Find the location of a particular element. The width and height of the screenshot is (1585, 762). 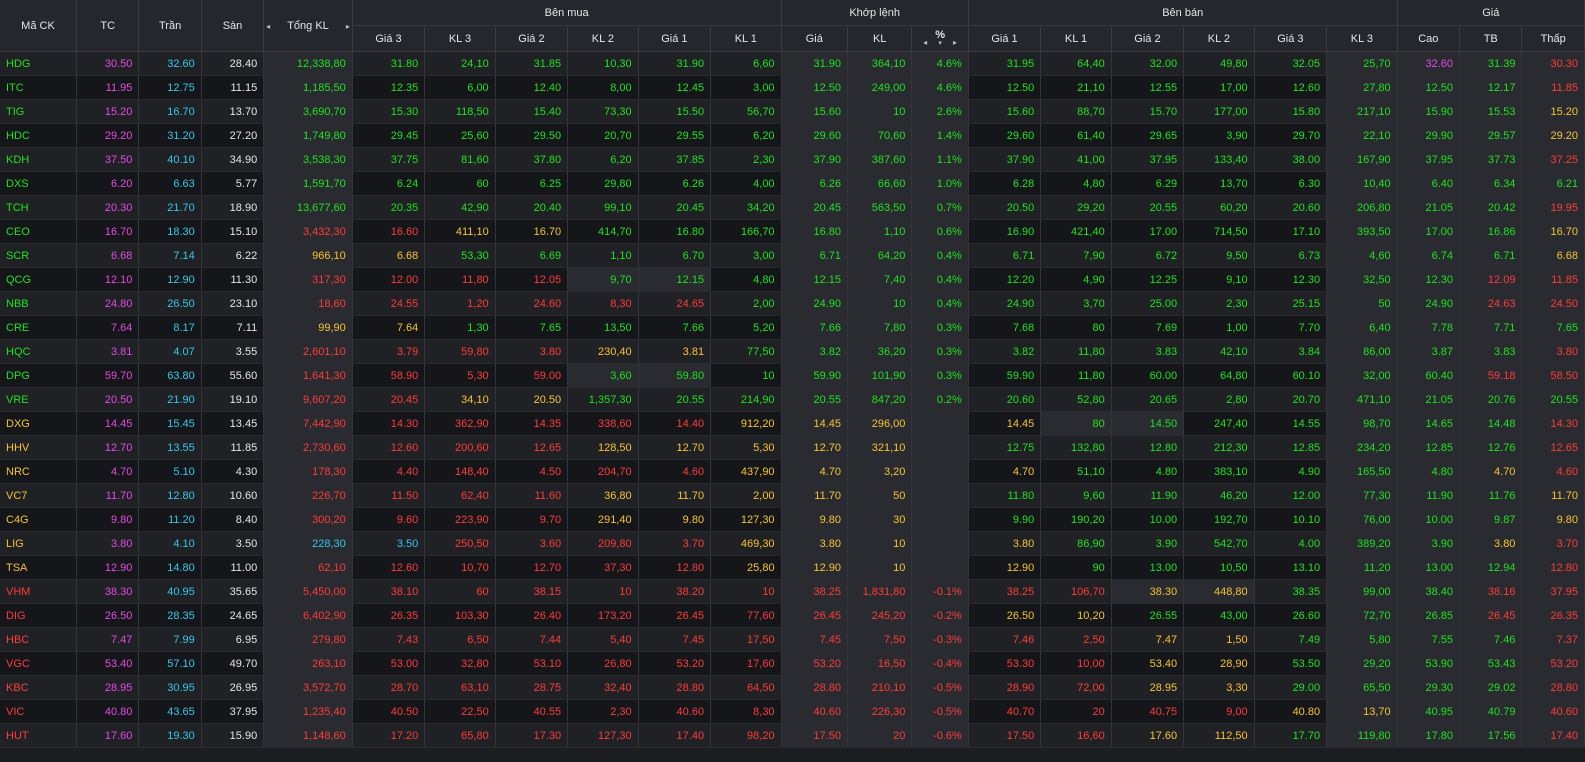

match-col-header: Giá is located at coordinates (814, 38).